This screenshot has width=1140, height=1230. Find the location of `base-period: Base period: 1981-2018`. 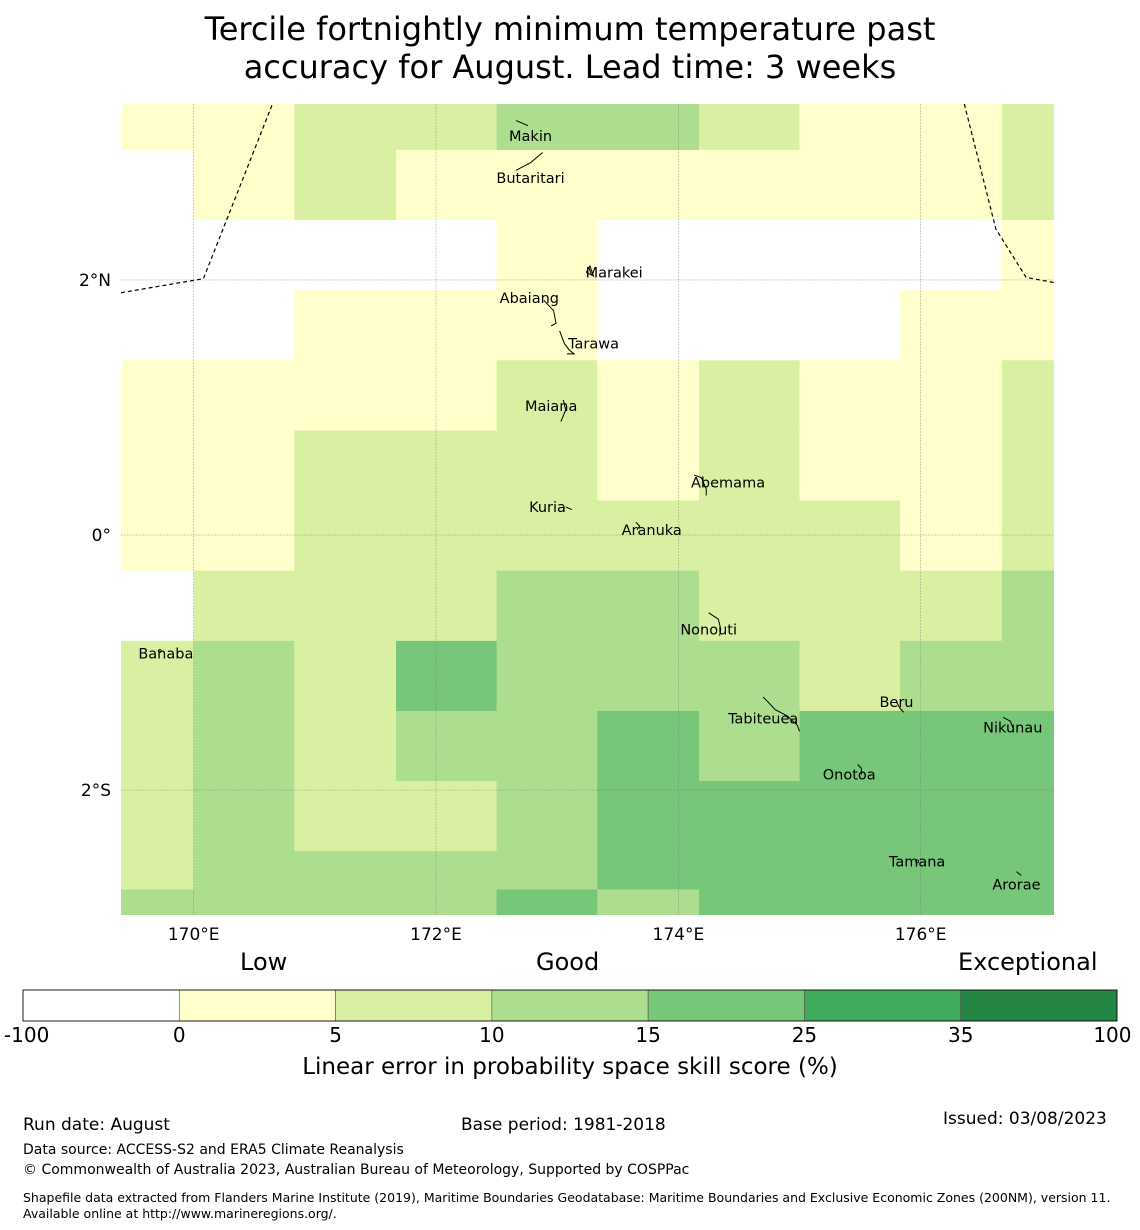

base-period: Base period: 1981-2018 is located at coordinates (563, 1125).